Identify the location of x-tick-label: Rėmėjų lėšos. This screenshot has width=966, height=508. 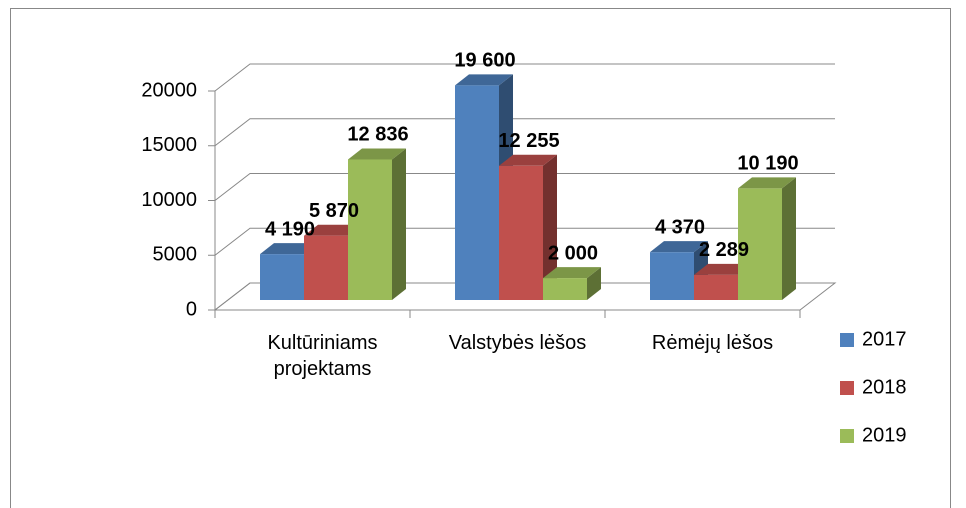
(712, 343).